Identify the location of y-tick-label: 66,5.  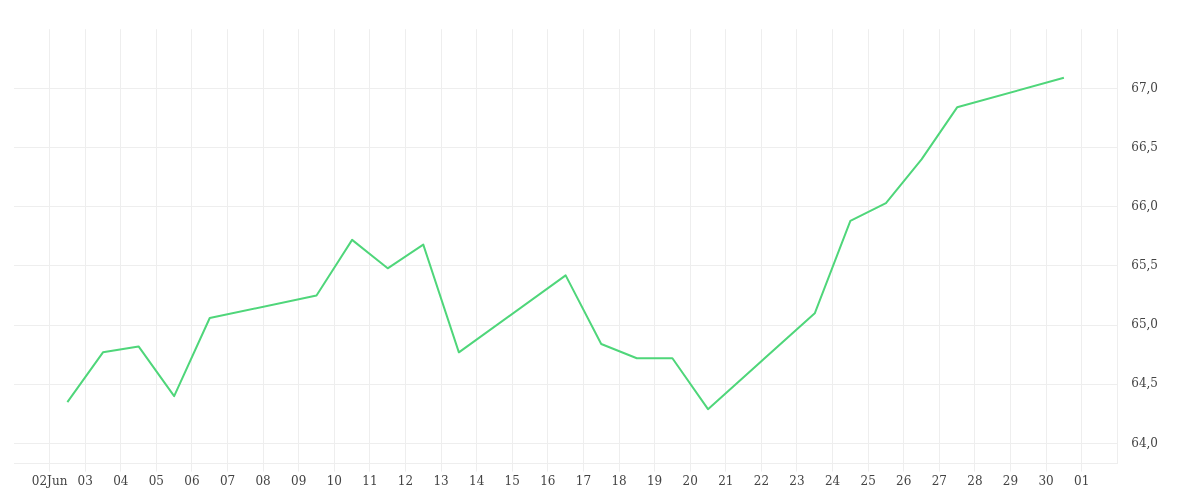
(1144, 146).